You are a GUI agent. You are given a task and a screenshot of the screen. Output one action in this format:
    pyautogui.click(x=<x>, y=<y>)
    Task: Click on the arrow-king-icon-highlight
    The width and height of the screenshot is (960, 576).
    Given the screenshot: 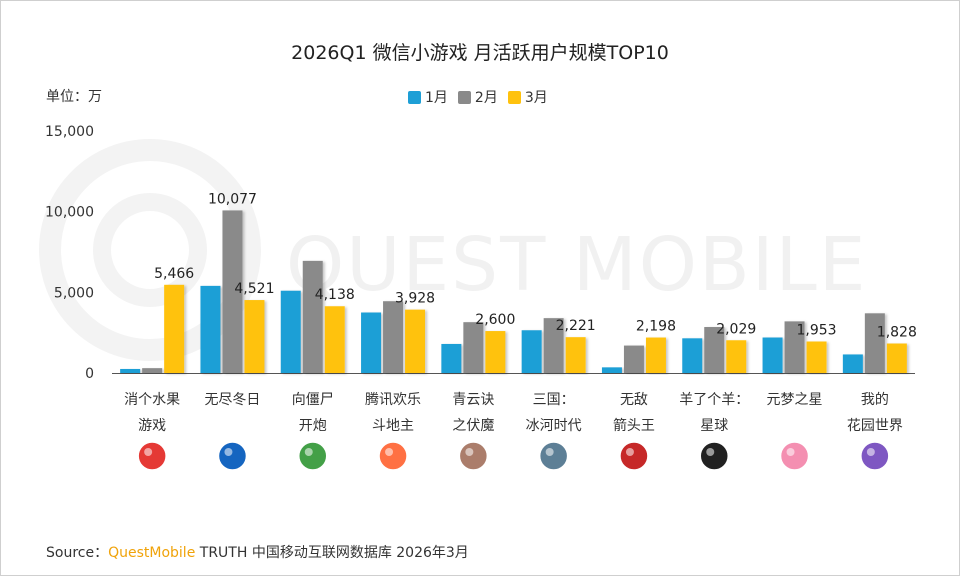 What is the action you would take?
    pyautogui.click(x=629, y=452)
    